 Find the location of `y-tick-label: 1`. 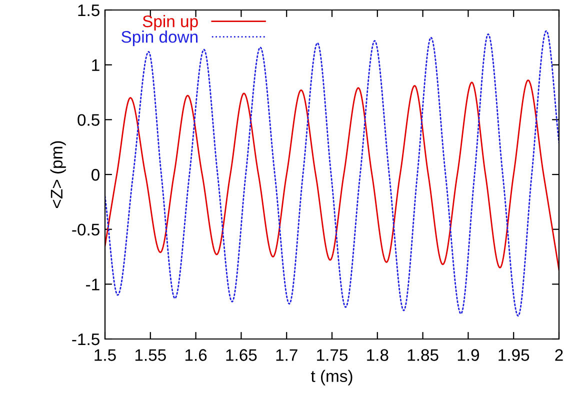

y-tick-label: 1 is located at coordinates (96, 65).